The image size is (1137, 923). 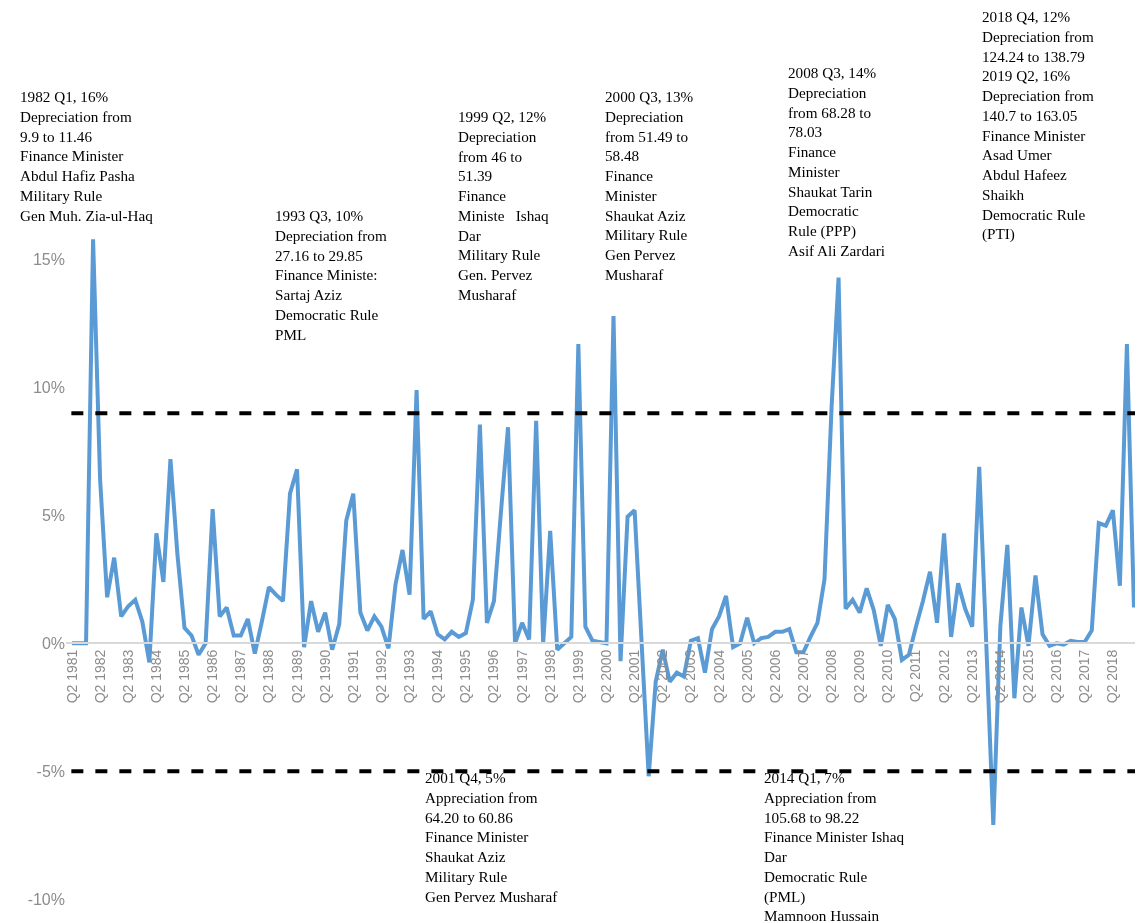 What do you see at coordinates (1056, 676) in the screenshot?
I see `x-tick-label: Q2 2016` at bounding box center [1056, 676].